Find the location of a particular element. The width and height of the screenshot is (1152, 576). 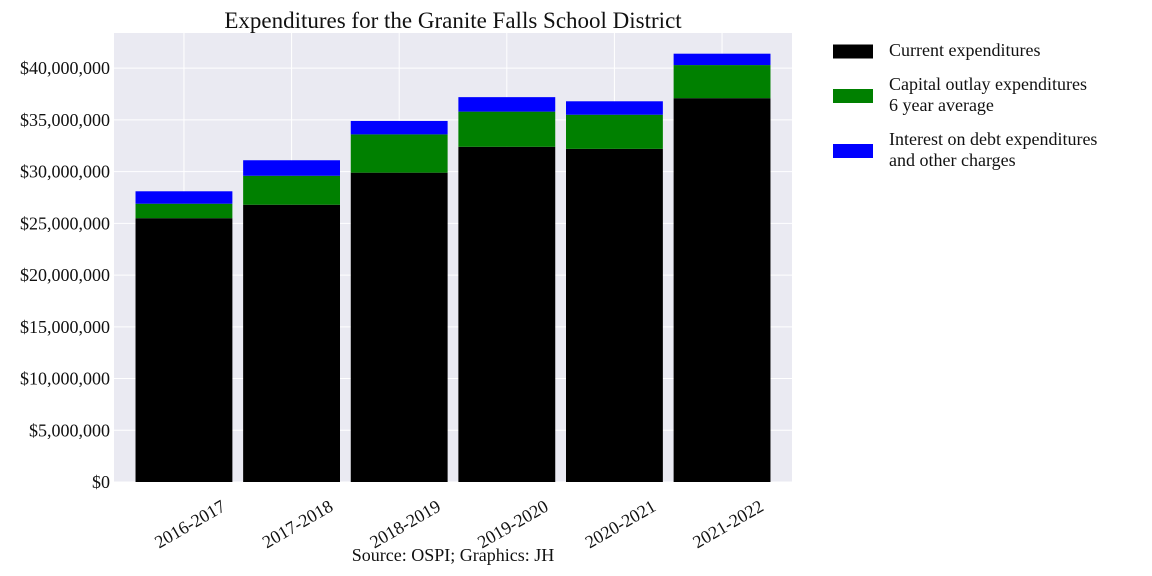

y-tick-label: $25,000,000 is located at coordinates (65, 223).